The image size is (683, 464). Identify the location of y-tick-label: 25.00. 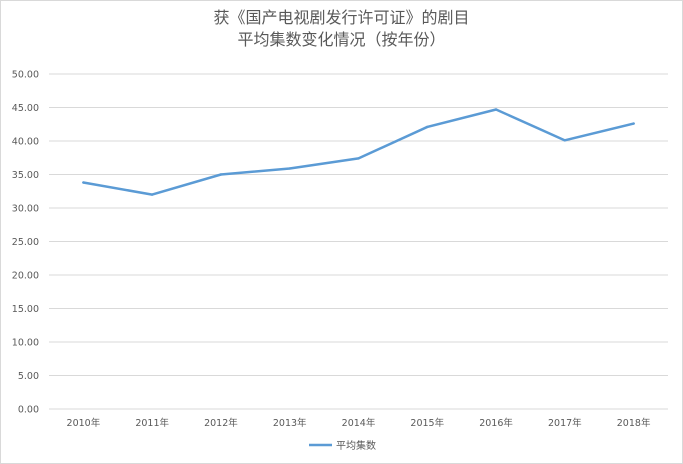
(25, 242).